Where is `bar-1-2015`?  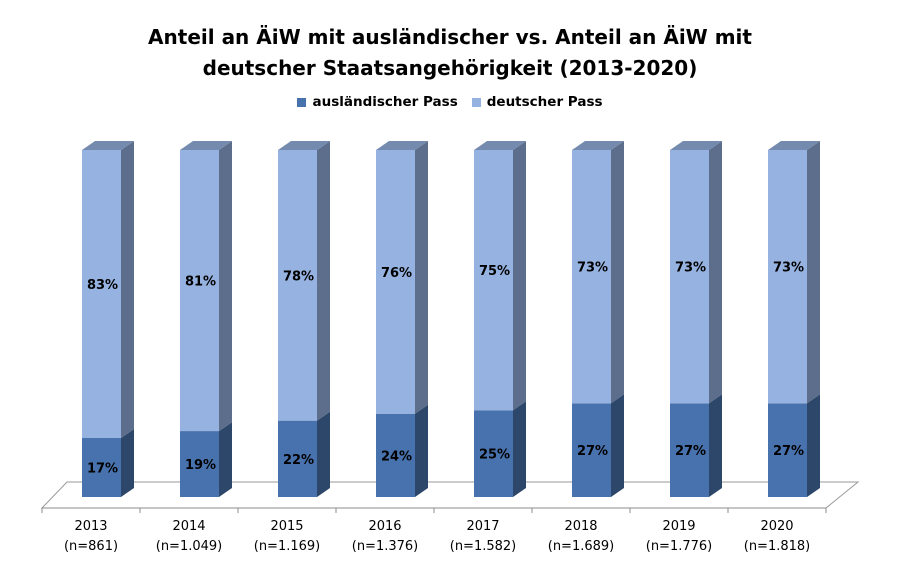 bar-1-2015 is located at coordinates (297, 285).